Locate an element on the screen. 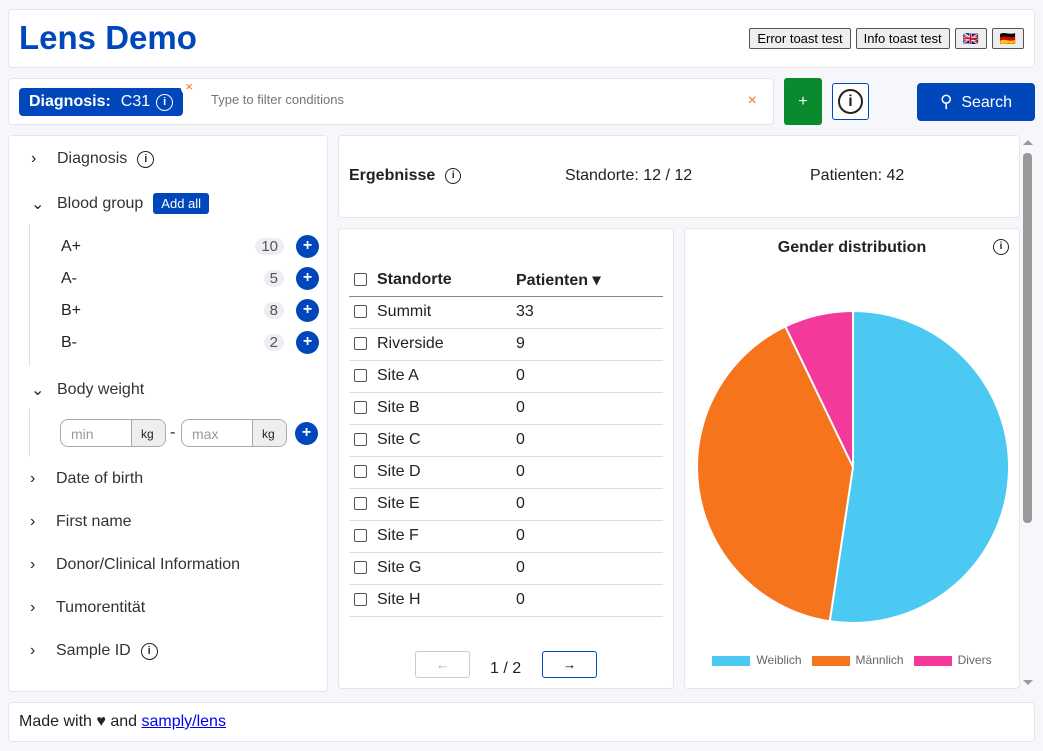 The width and height of the screenshot is (1043, 751). patients-count: Patienten: 42 is located at coordinates (857, 175).